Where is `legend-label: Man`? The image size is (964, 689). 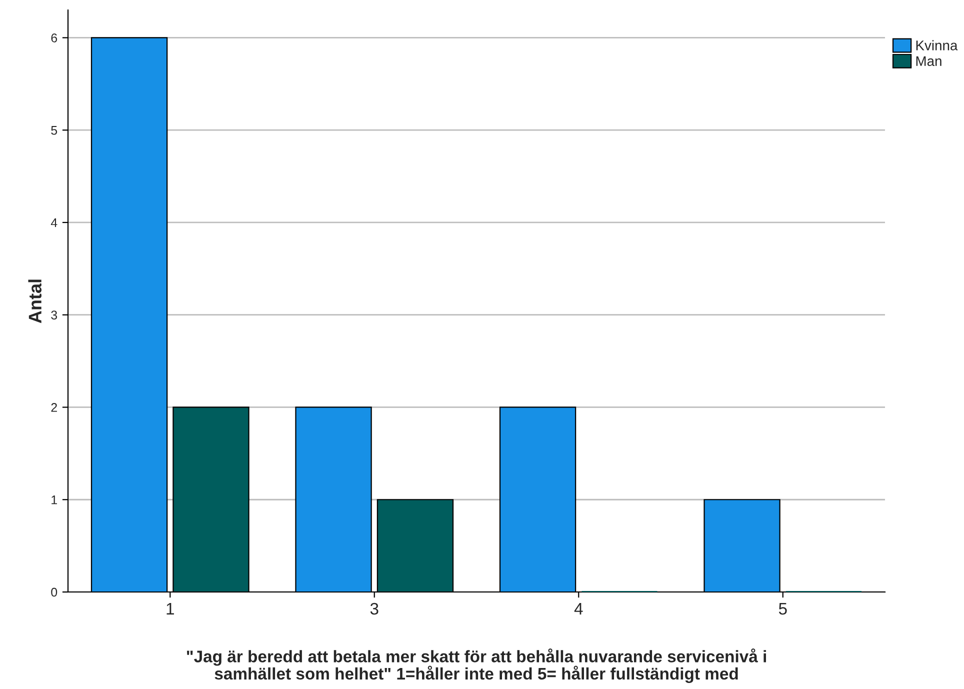 legend-label: Man is located at coordinates (929, 61).